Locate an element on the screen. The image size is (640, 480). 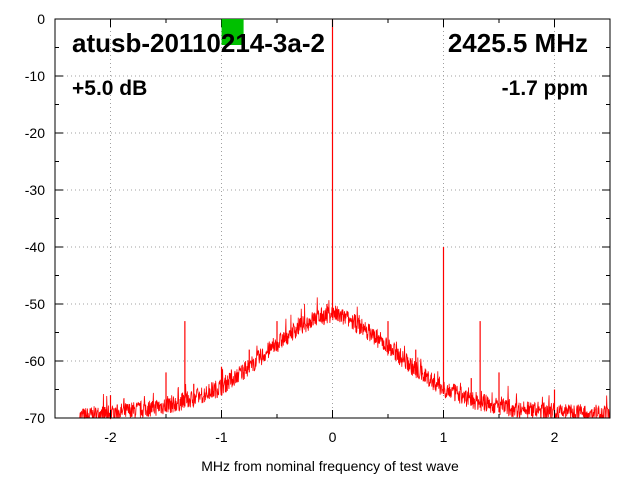
x-tick-labels: -2 -1 0 1 2 is located at coordinates (331, 437).